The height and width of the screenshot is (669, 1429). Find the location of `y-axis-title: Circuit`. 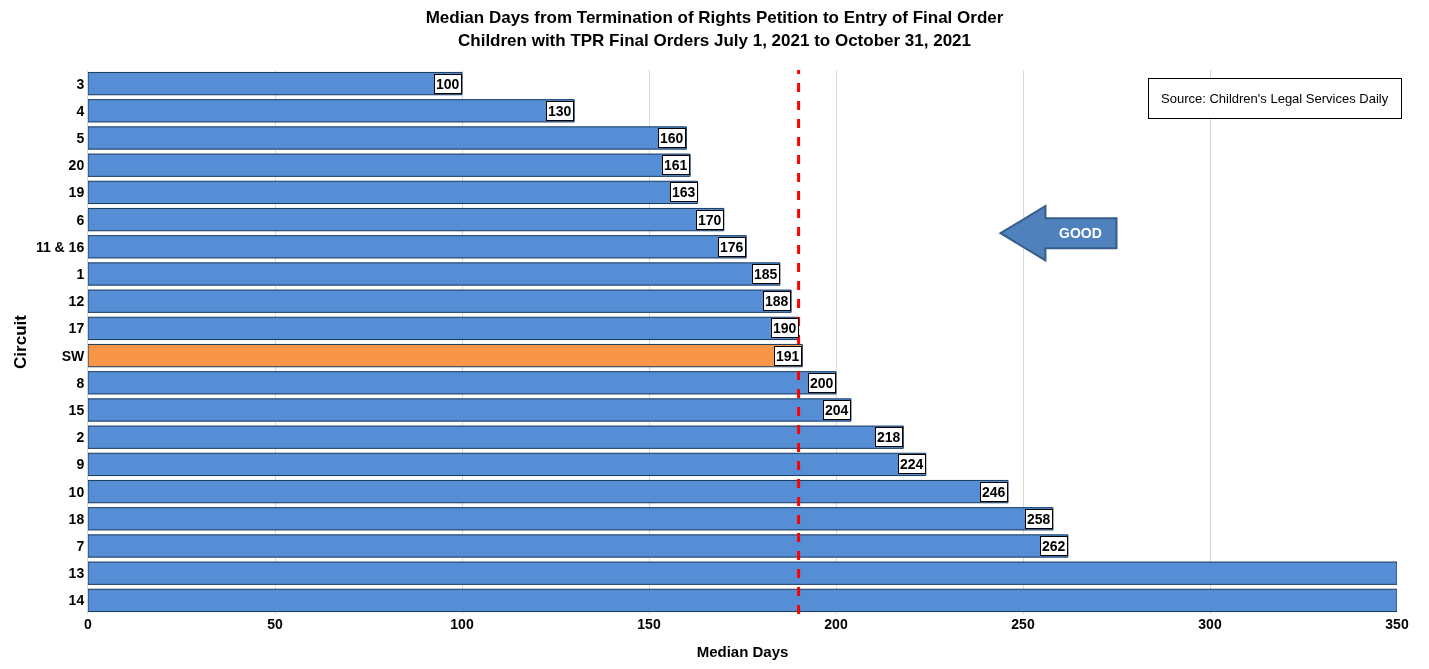

y-axis-title: Circuit is located at coordinates (21, 341).